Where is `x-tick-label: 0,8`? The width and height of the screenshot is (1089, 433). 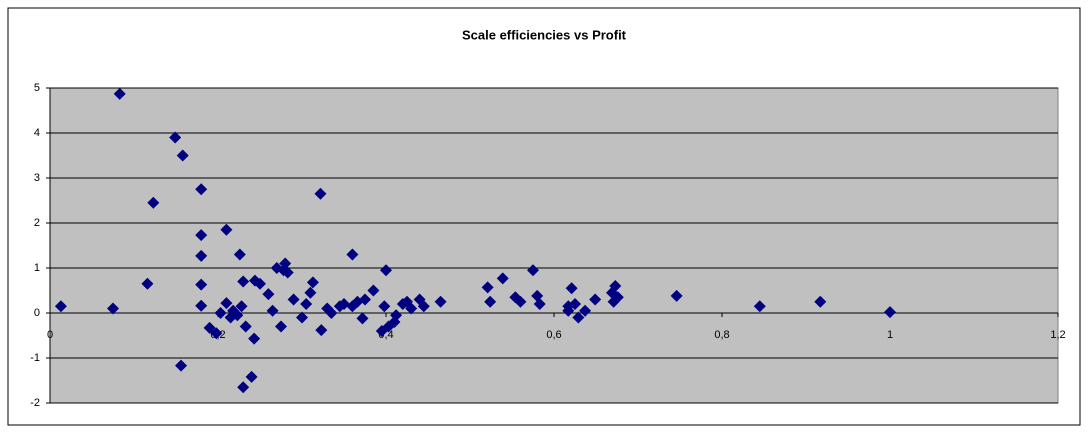 x-tick-label: 0,8 is located at coordinates (721, 335).